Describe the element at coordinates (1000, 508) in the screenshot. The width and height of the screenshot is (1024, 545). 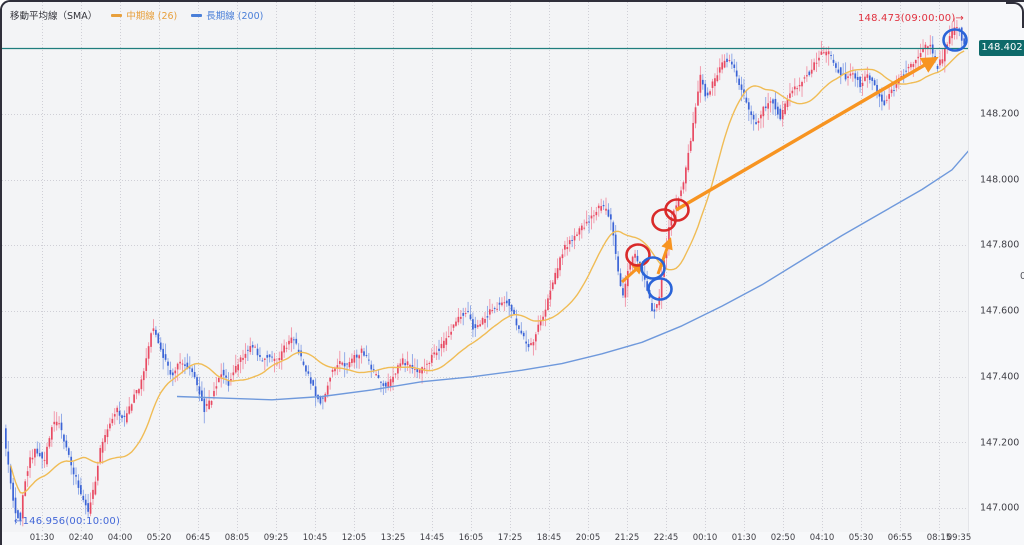
I see `price-tick-label: 147.000` at that location.